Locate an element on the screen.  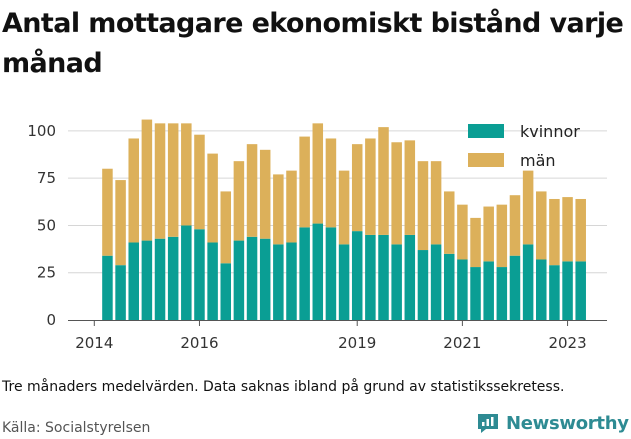
newsworthy-logo: Newsworthy is located at coordinates (552, 423).